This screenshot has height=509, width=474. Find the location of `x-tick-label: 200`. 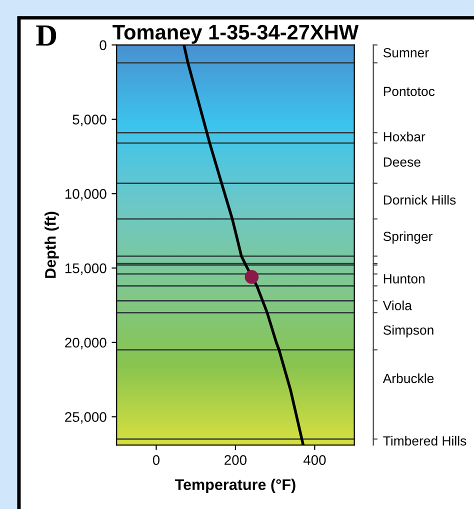

x-tick-label: 200 is located at coordinates (235, 460).